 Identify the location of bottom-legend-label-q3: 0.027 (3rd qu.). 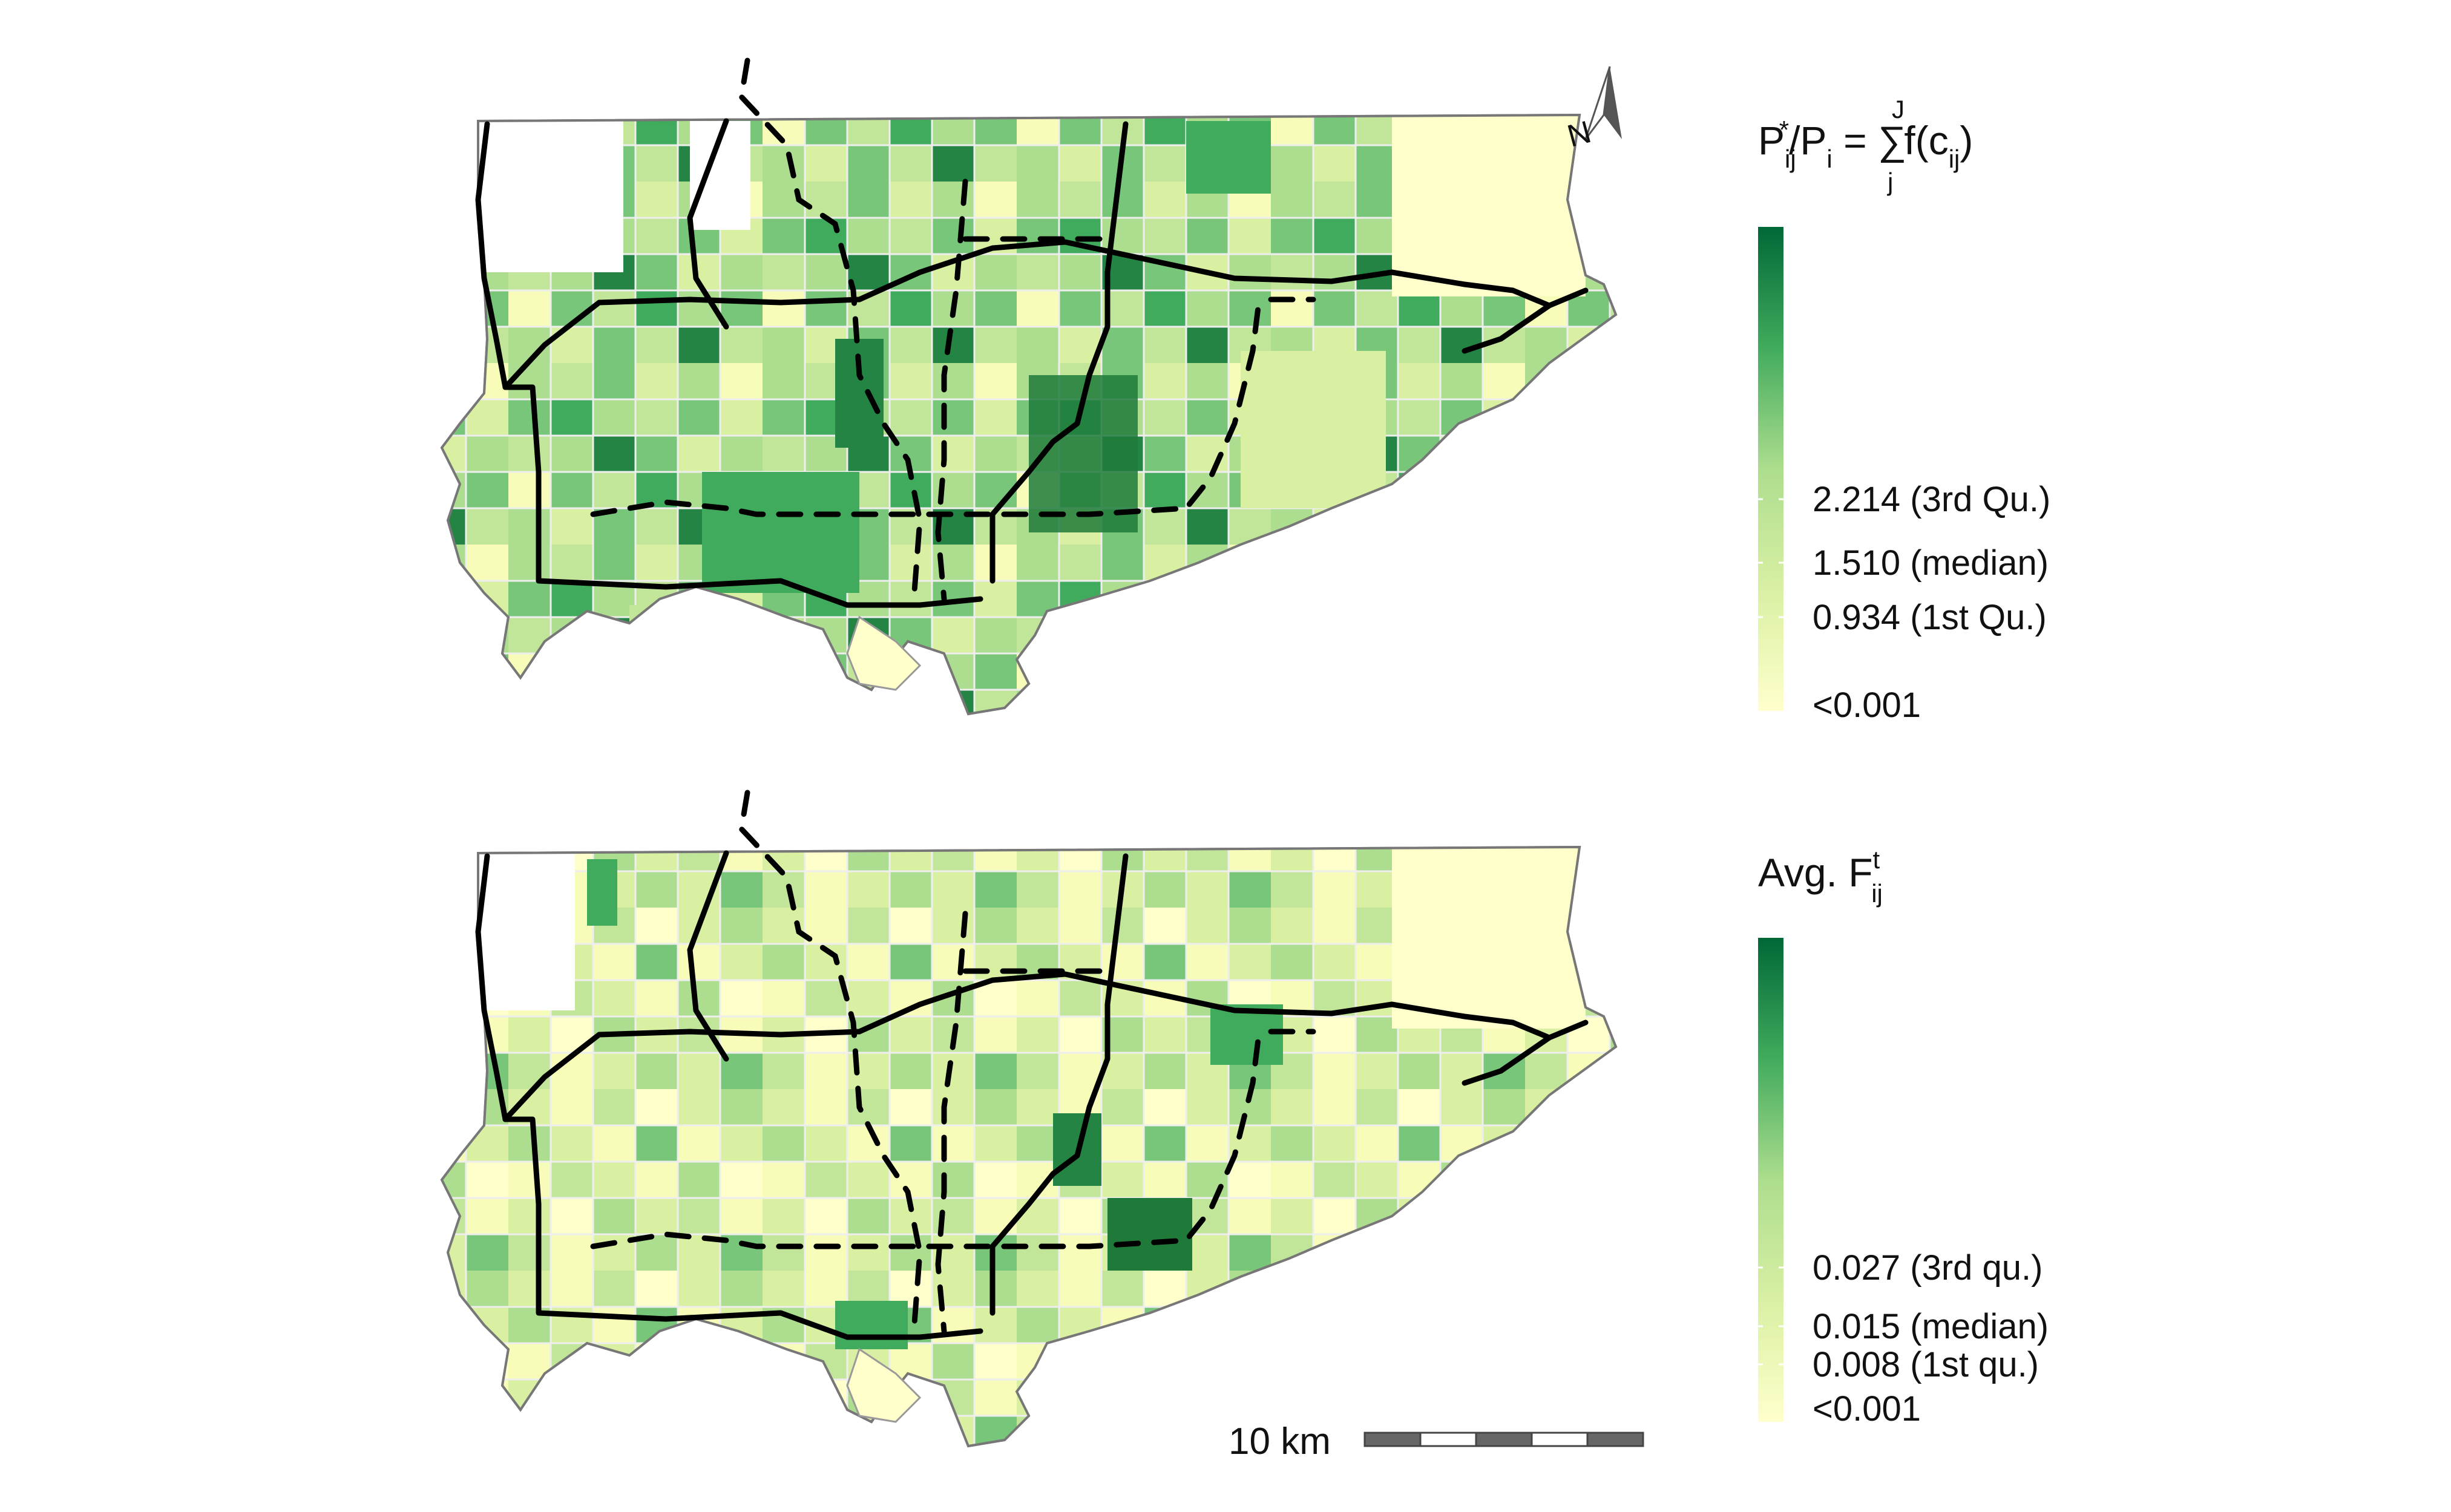
(1927, 1268).